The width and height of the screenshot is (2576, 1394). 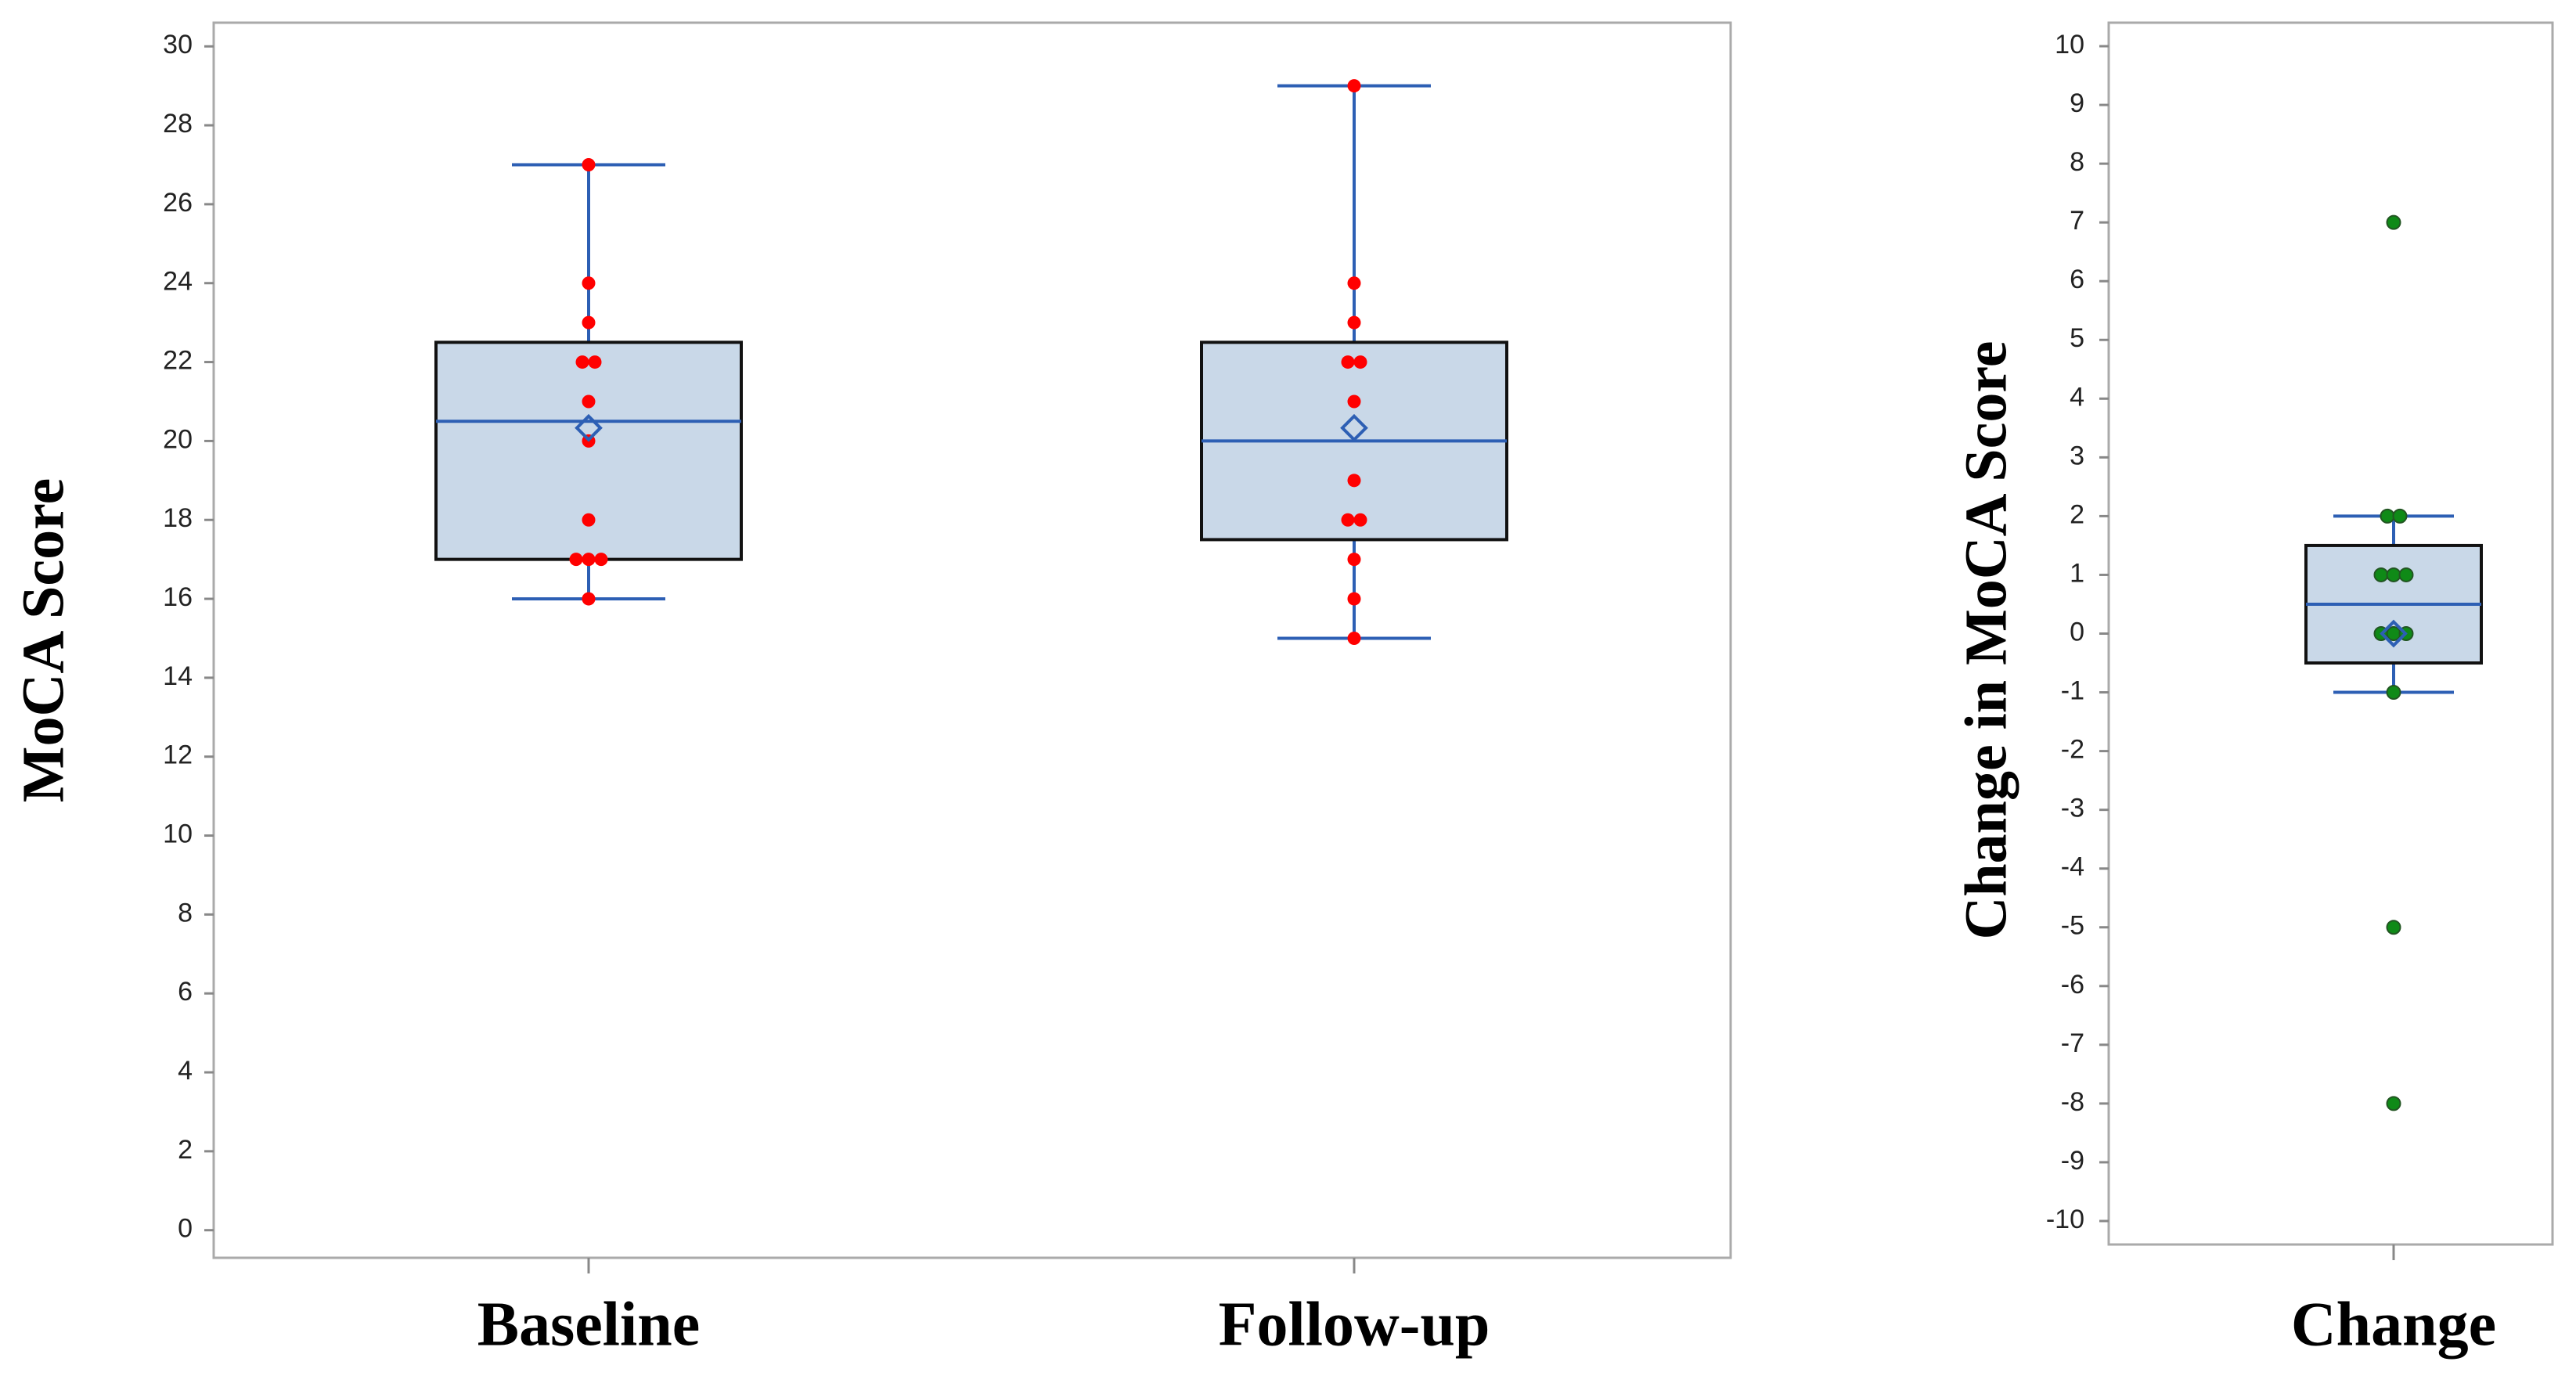 What do you see at coordinates (178, 124) in the screenshot?
I see `y-tick-label: 28` at bounding box center [178, 124].